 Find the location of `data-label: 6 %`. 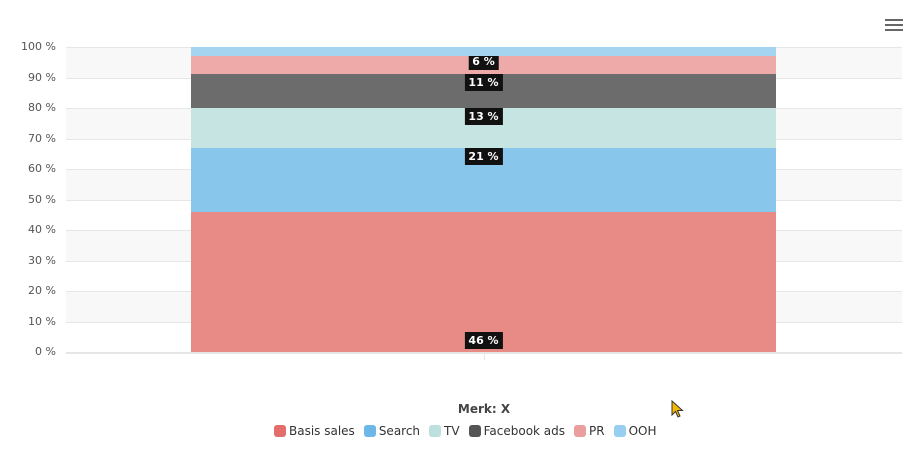

data-label: 6 % is located at coordinates (483, 62).